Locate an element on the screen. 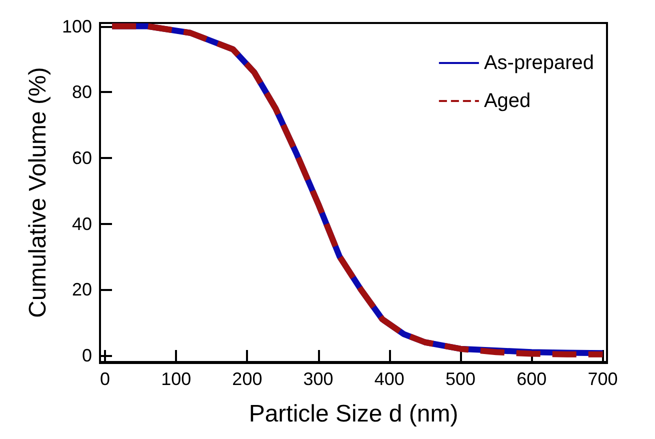  x-tick-label: 300 is located at coordinates (318, 379).